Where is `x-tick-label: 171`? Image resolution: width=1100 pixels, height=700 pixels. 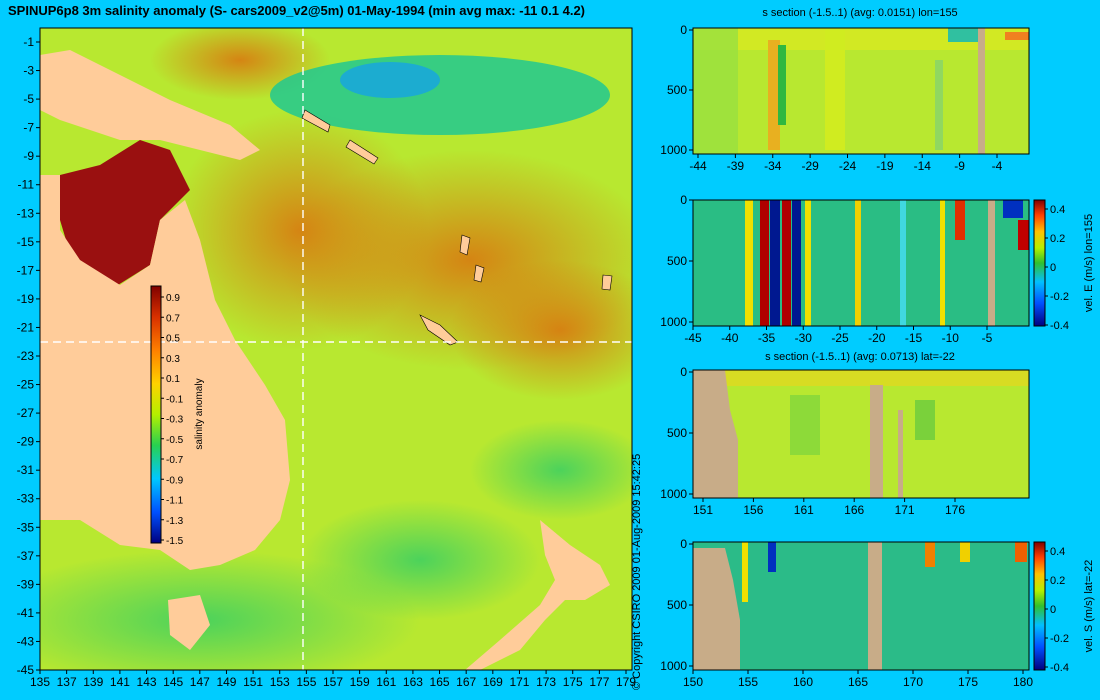
x-tick-label: 171 is located at coordinates (519, 682).